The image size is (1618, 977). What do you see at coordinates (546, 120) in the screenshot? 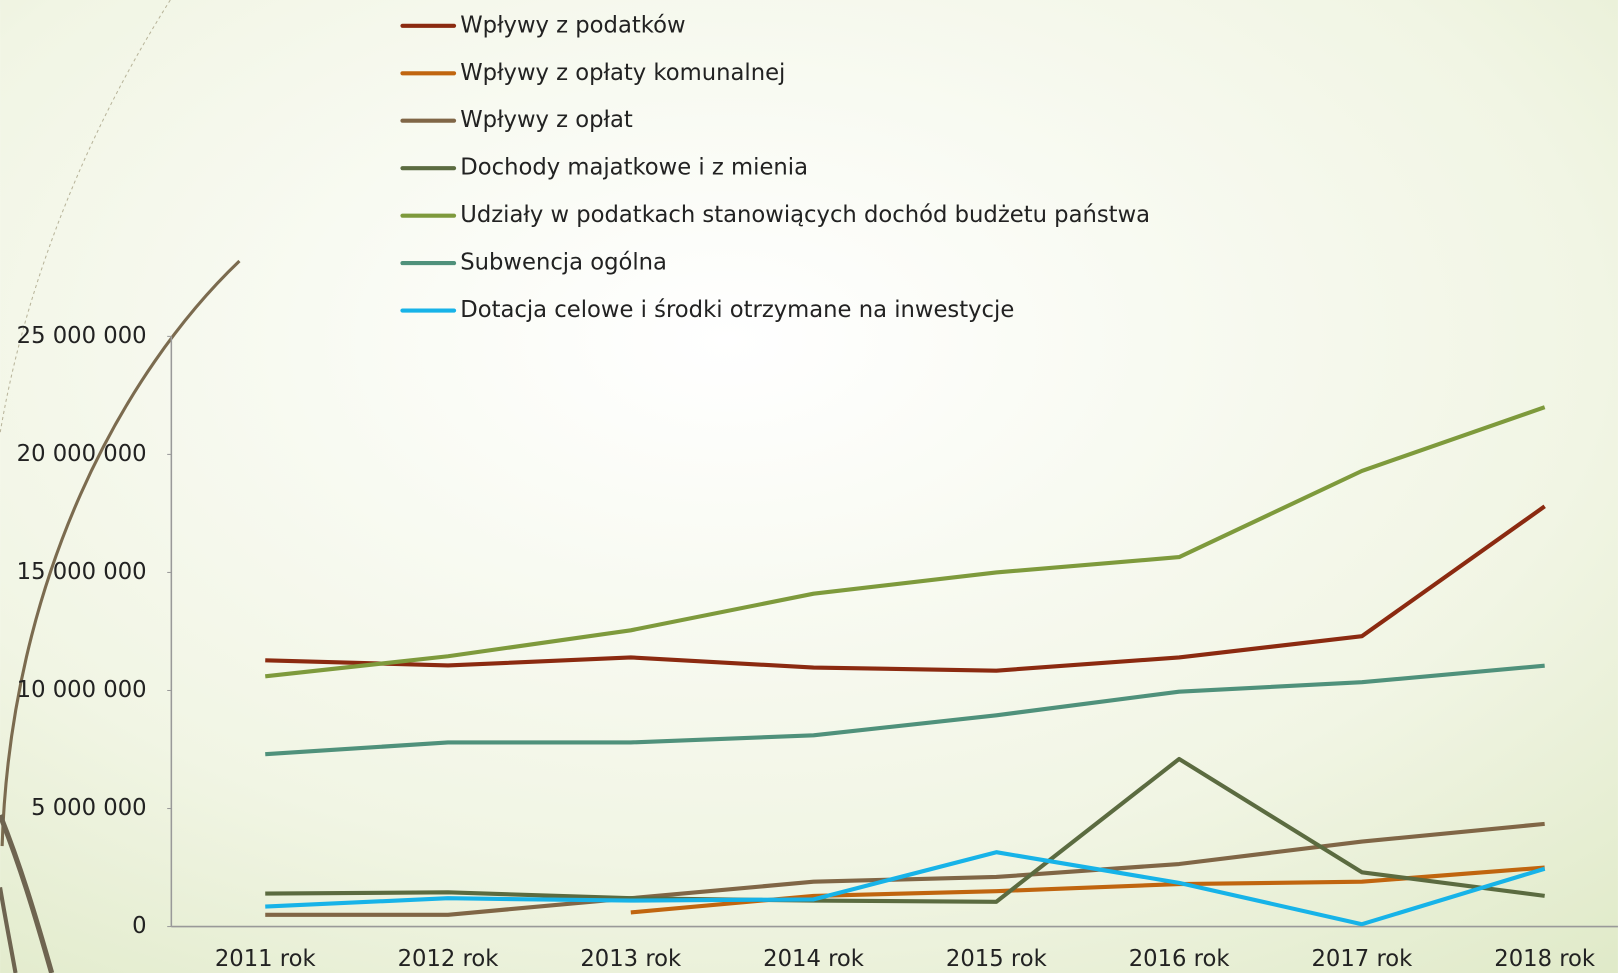
I see `legend-label: Wpływy z opłat` at bounding box center [546, 120].